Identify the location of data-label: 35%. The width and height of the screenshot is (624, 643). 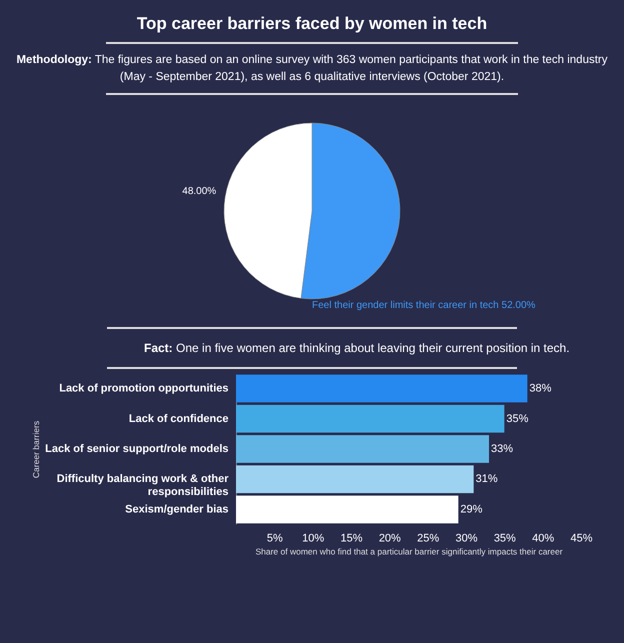
(517, 419).